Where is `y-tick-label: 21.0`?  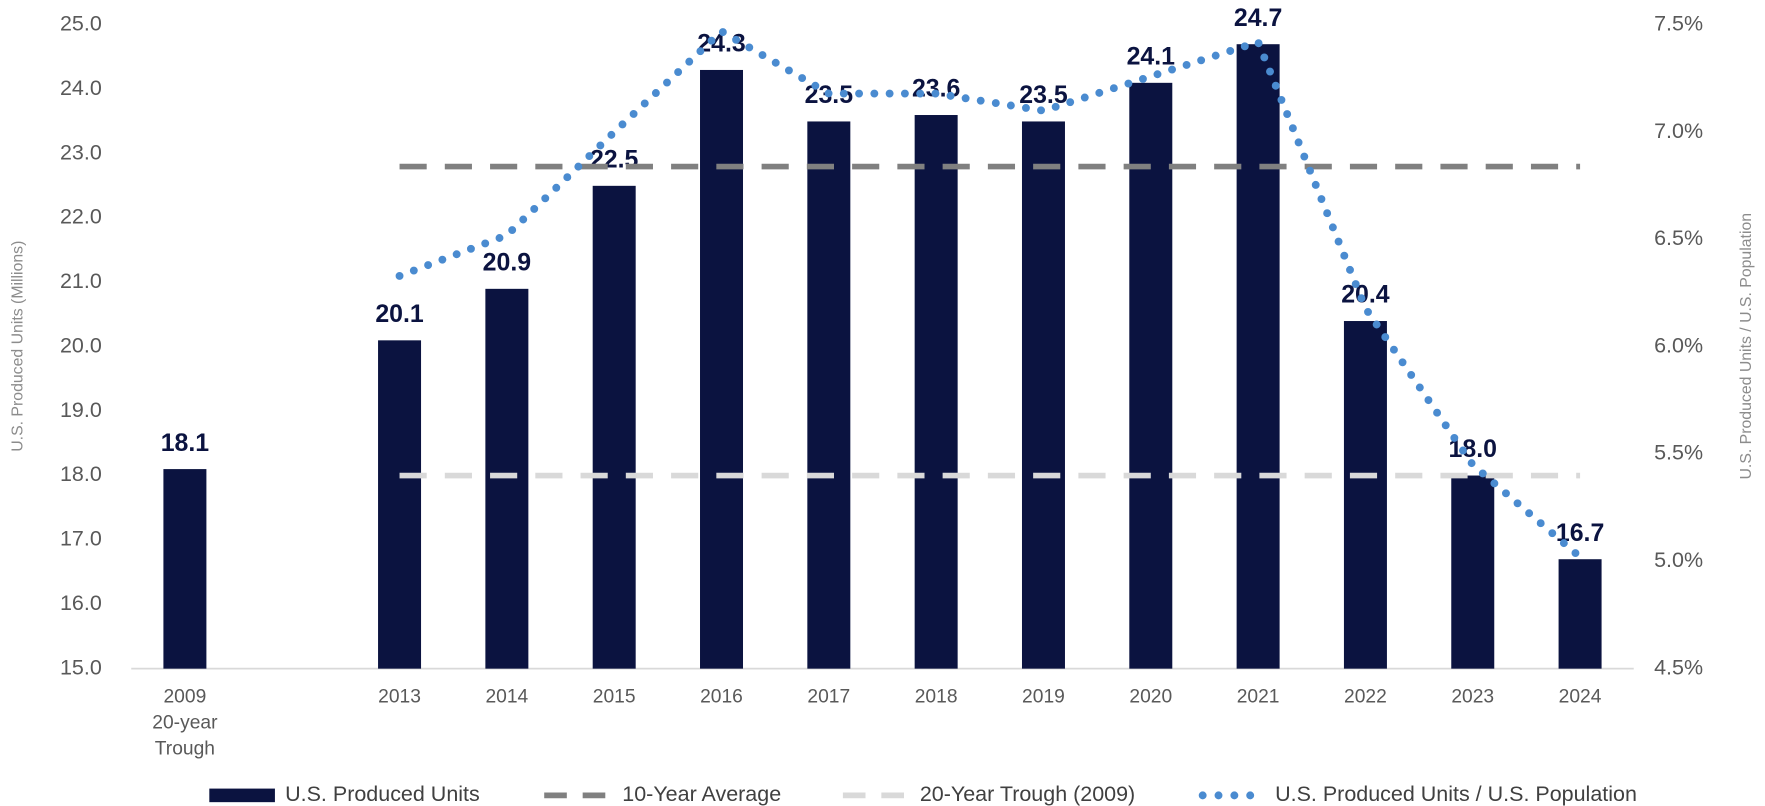 y-tick-label: 21.0 is located at coordinates (81, 281).